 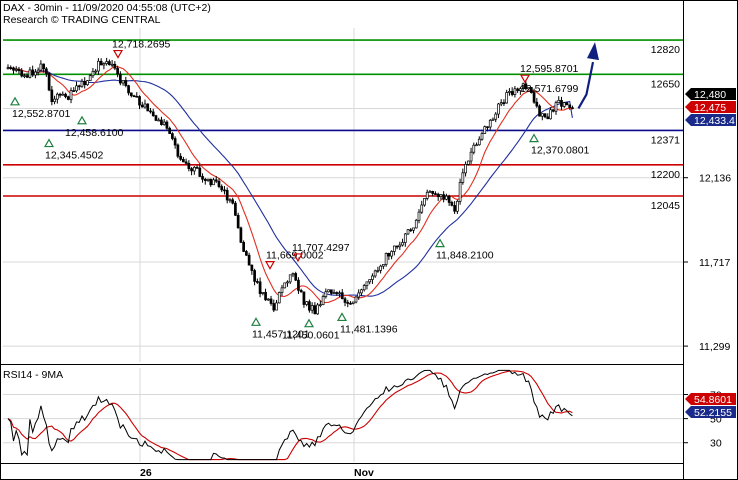 What do you see at coordinates (710, 412) in the screenshot?
I see `rsi-value-box` at bounding box center [710, 412].